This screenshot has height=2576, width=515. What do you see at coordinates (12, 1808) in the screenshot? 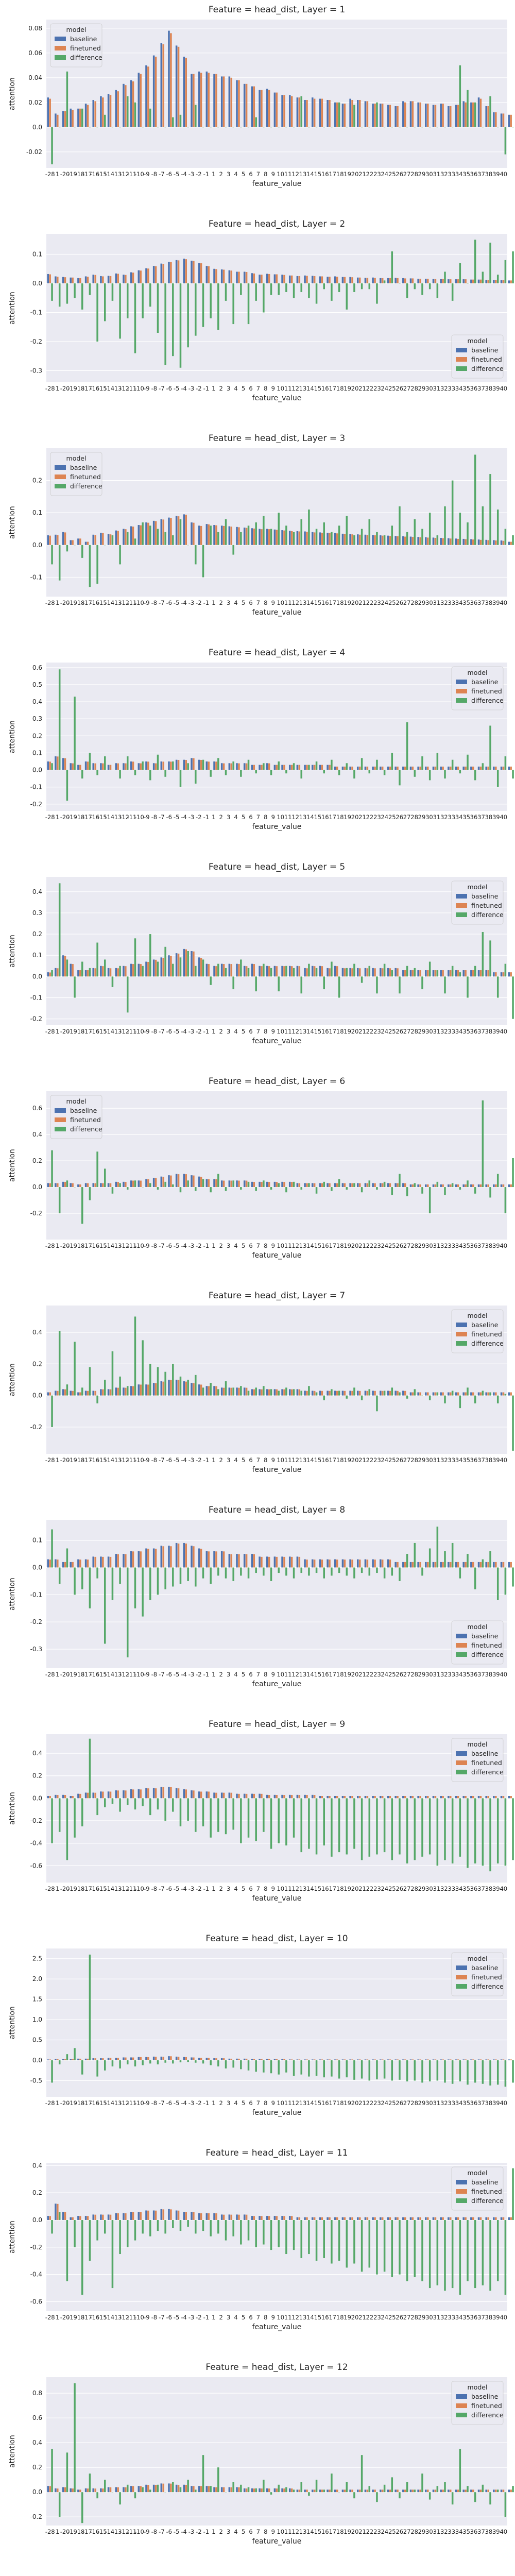
I see `y-axis-label: attention` at bounding box center [12, 1808].